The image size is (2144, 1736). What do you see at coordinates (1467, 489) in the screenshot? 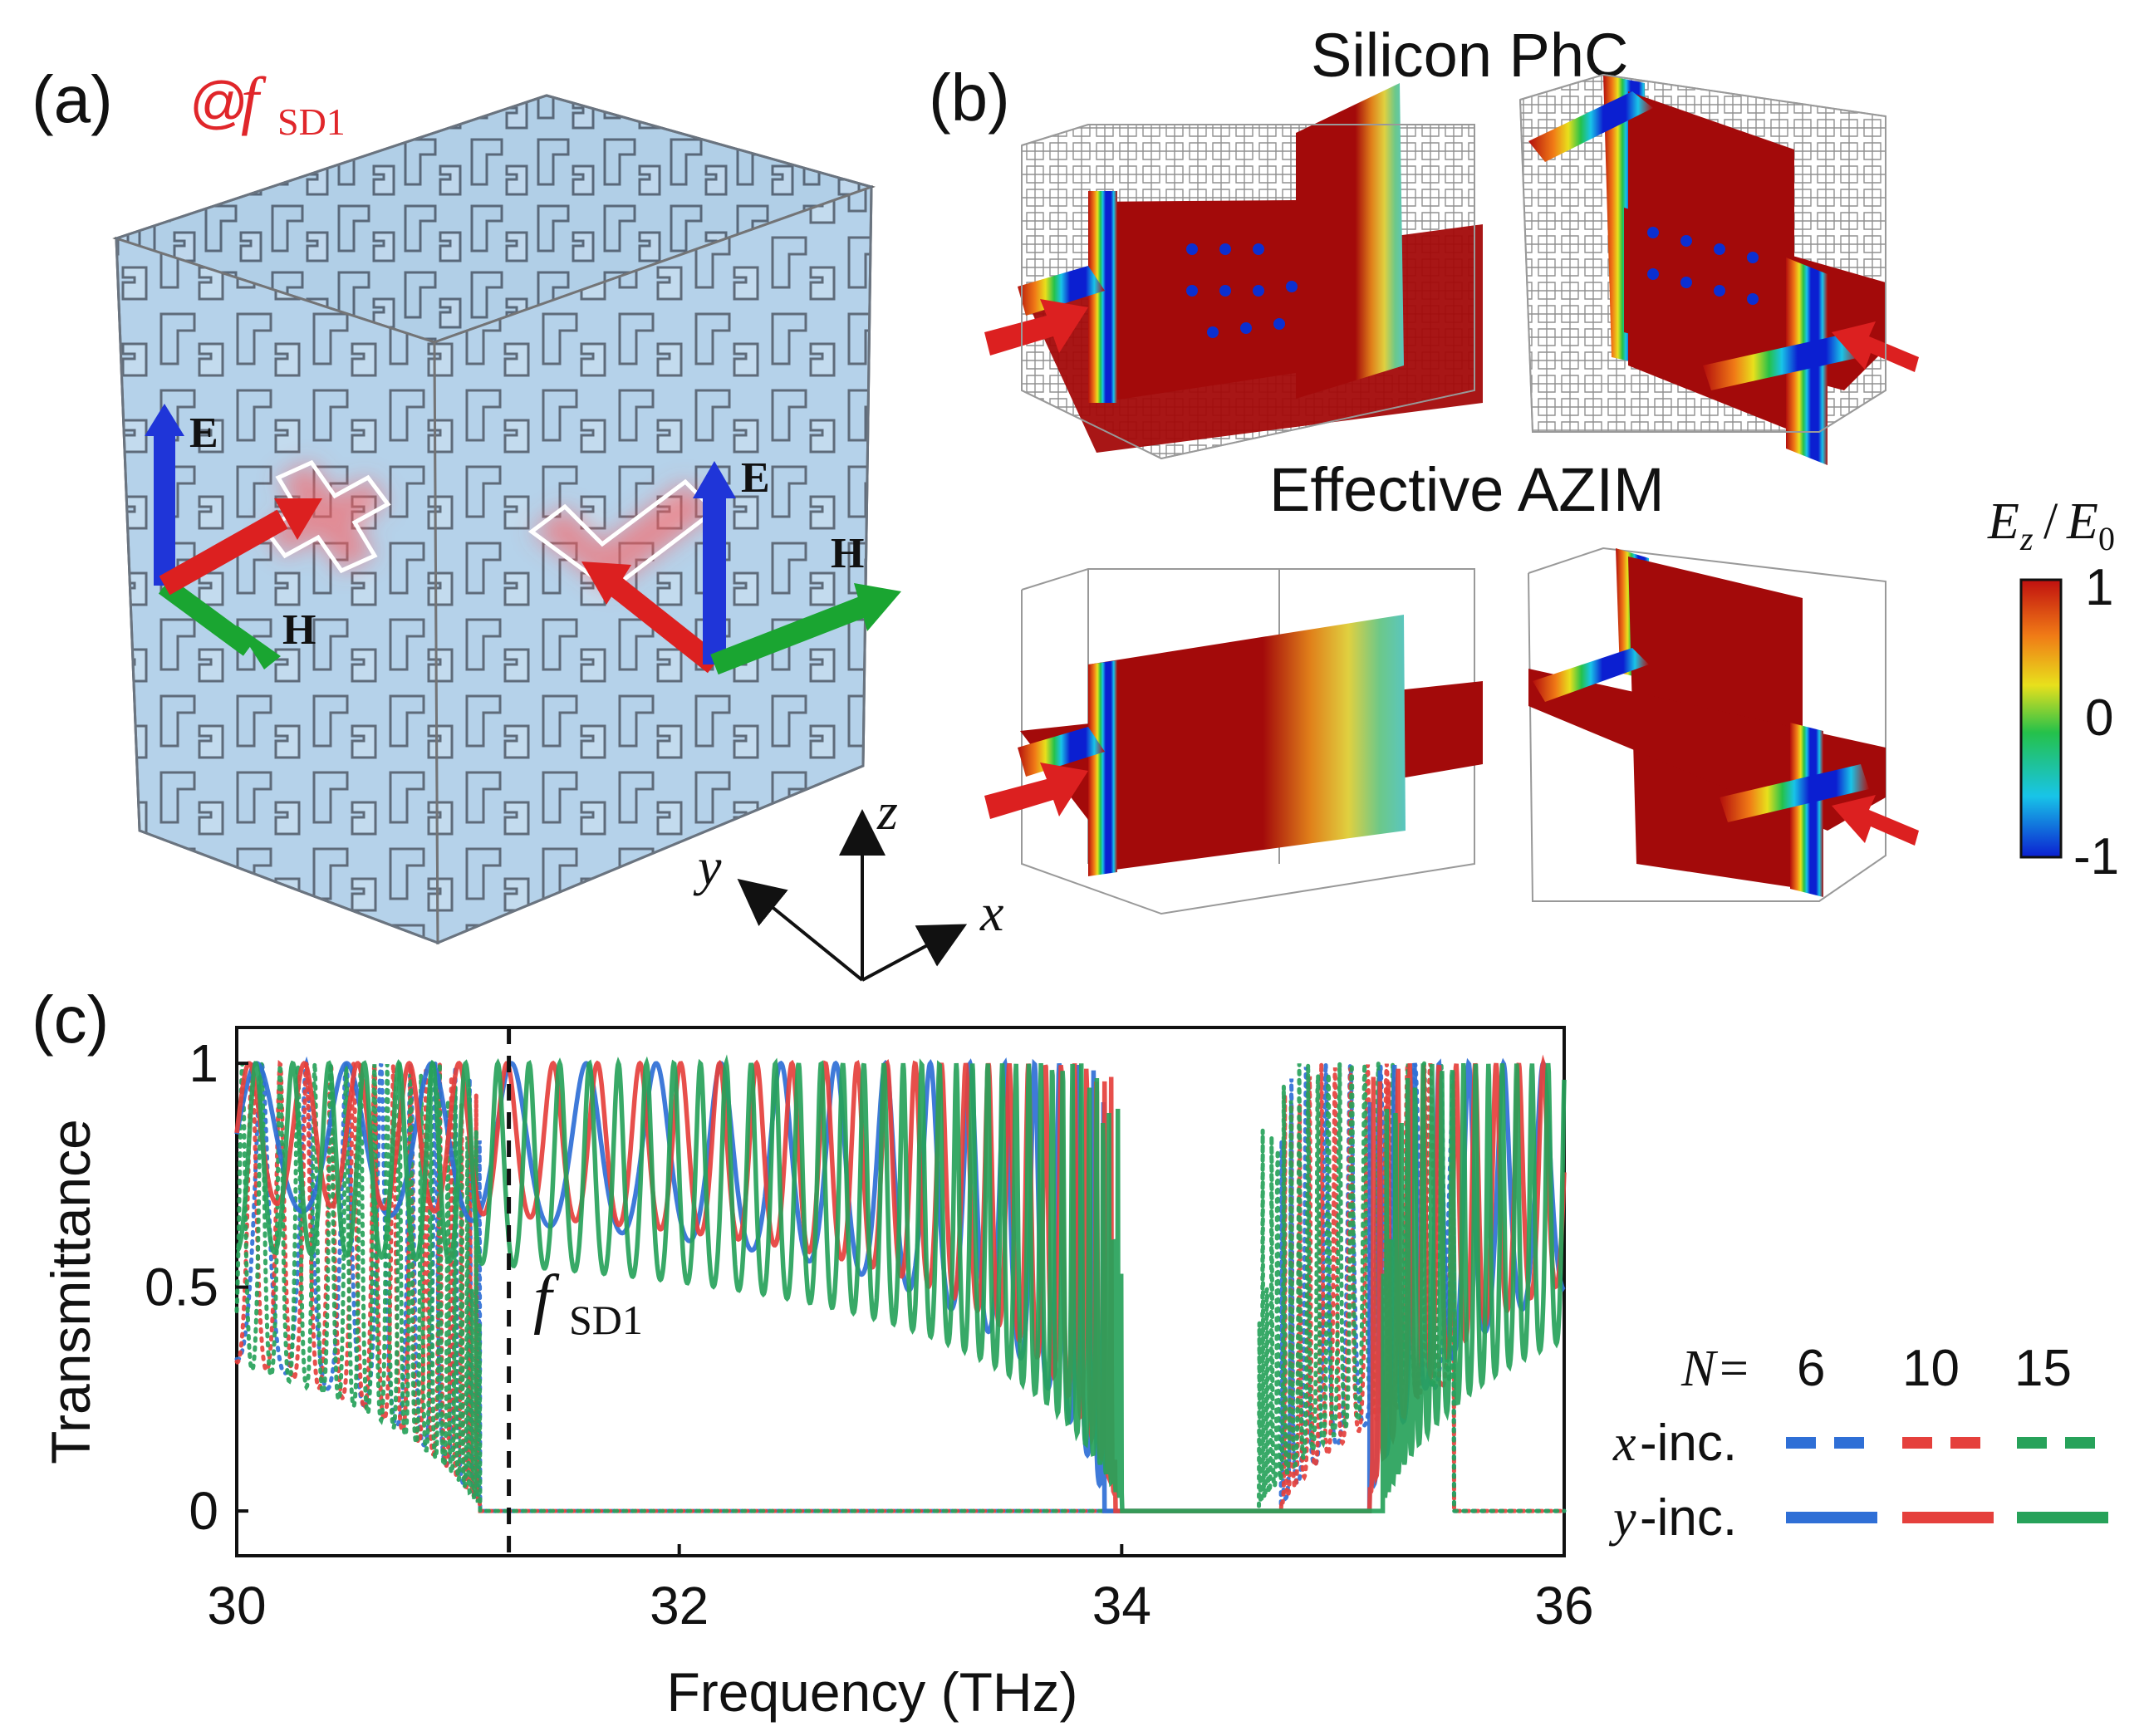
I see `row2-title: Effective AZIM` at bounding box center [1467, 489].